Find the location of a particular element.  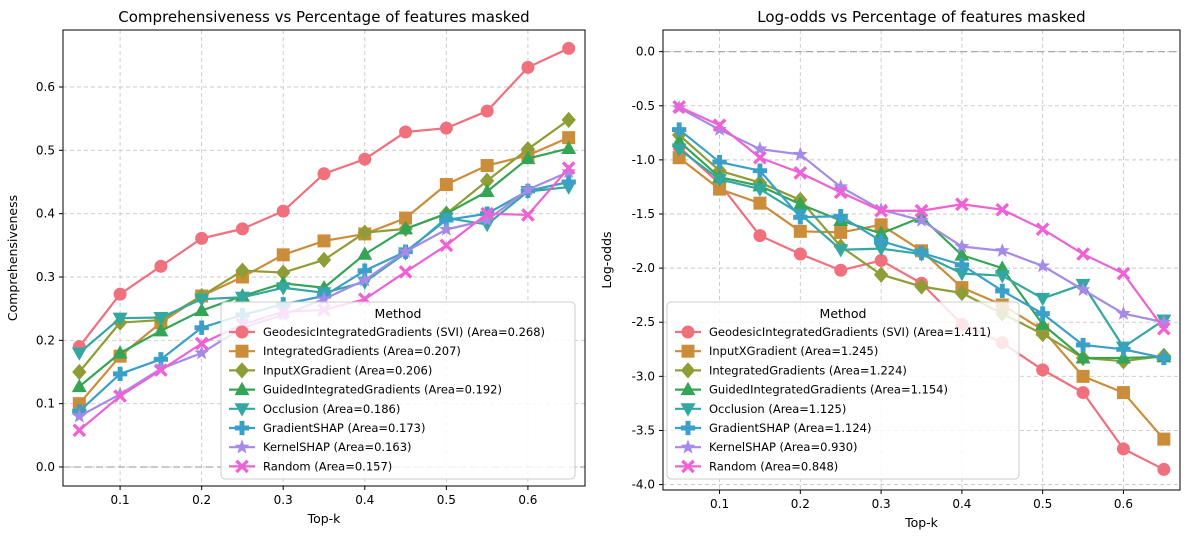

legend-item: KernelSHAP (Area=0.163) is located at coordinates (320, 446).